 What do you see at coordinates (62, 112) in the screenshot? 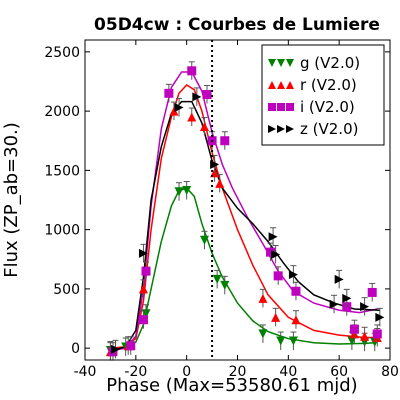
I see `y-tick-label: 2000` at bounding box center [62, 112].